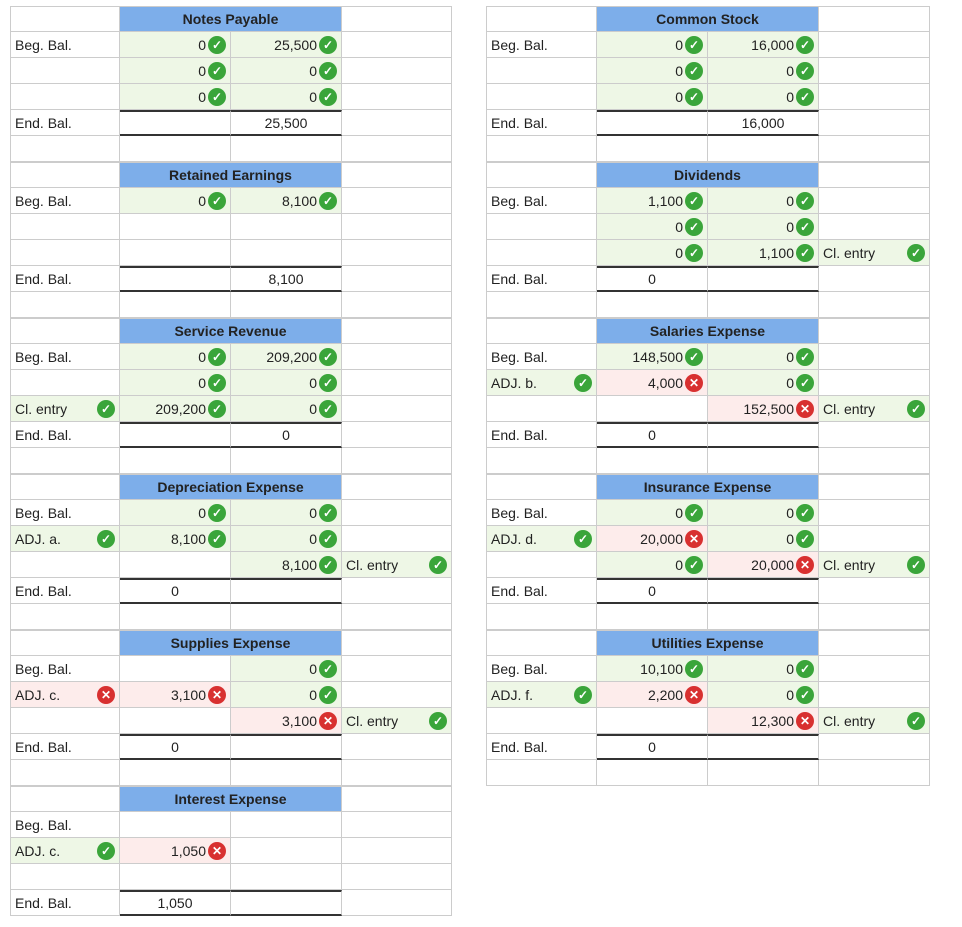 The height and width of the screenshot is (927, 962). I want to click on credit-input: 25,500 ✓, so click(286, 45).